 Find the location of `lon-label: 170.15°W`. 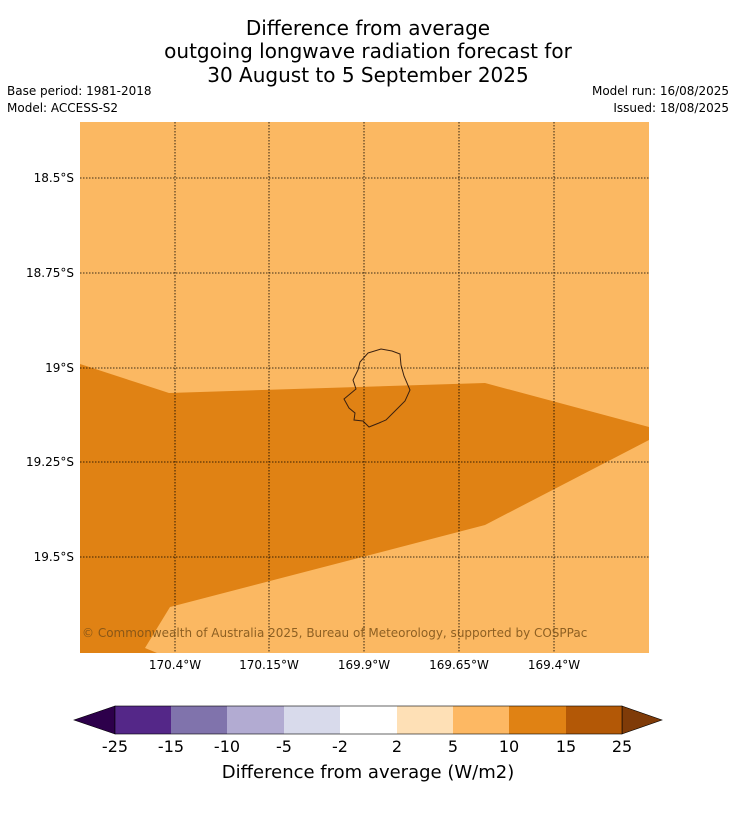

lon-label: 170.15°W is located at coordinates (269, 665).